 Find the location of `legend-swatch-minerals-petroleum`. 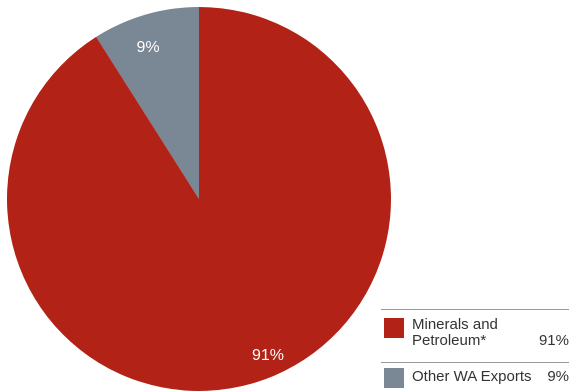

legend-swatch-minerals-petroleum is located at coordinates (394, 328).